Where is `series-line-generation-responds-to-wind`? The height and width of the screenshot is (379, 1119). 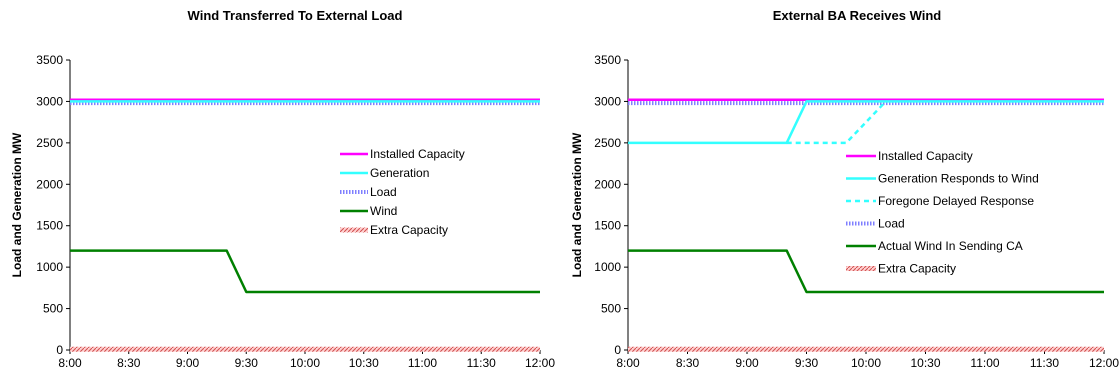
series-line-generation-responds-to-wind is located at coordinates (866, 122).